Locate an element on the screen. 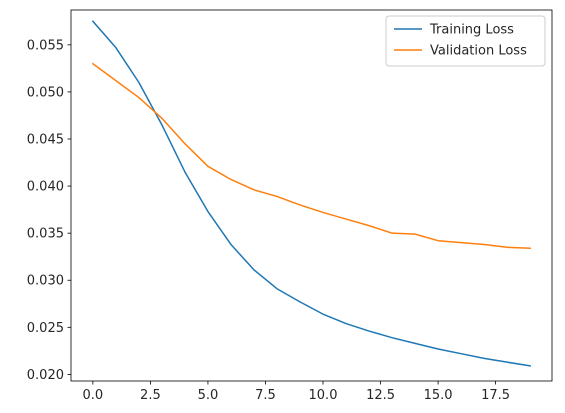 This screenshot has height=413, width=565. x-tick-label: 5.0 is located at coordinates (208, 395).